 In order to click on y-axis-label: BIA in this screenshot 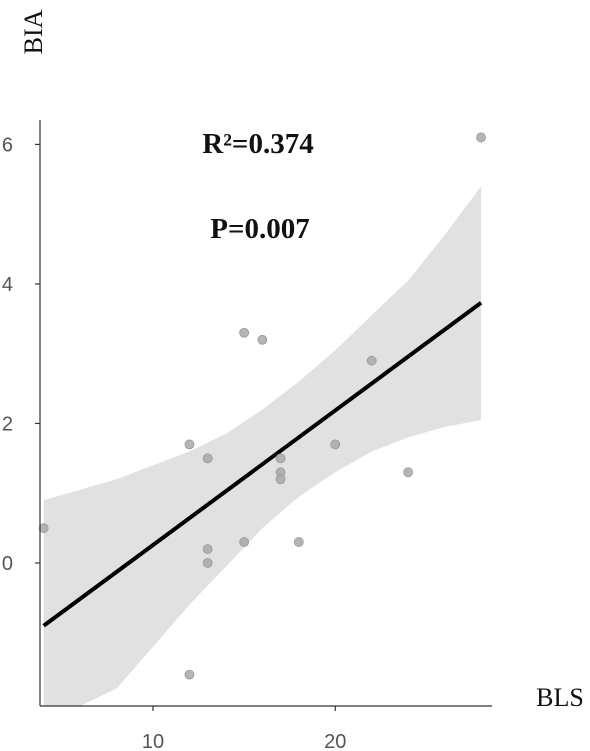, I will do `click(33, 31)`.